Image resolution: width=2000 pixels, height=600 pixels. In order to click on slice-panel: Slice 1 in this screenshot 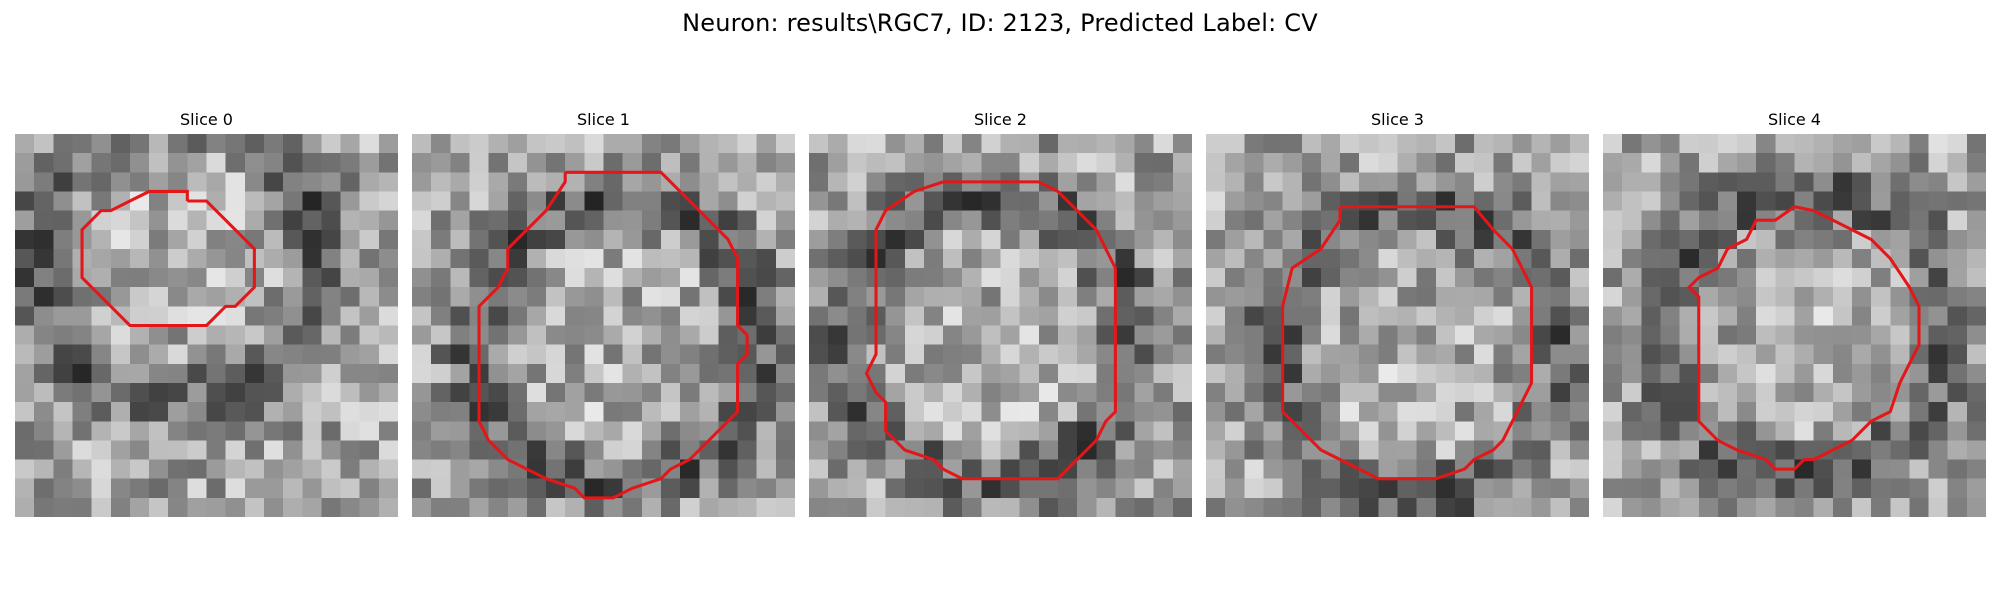, I will do `click(603, 312)`.